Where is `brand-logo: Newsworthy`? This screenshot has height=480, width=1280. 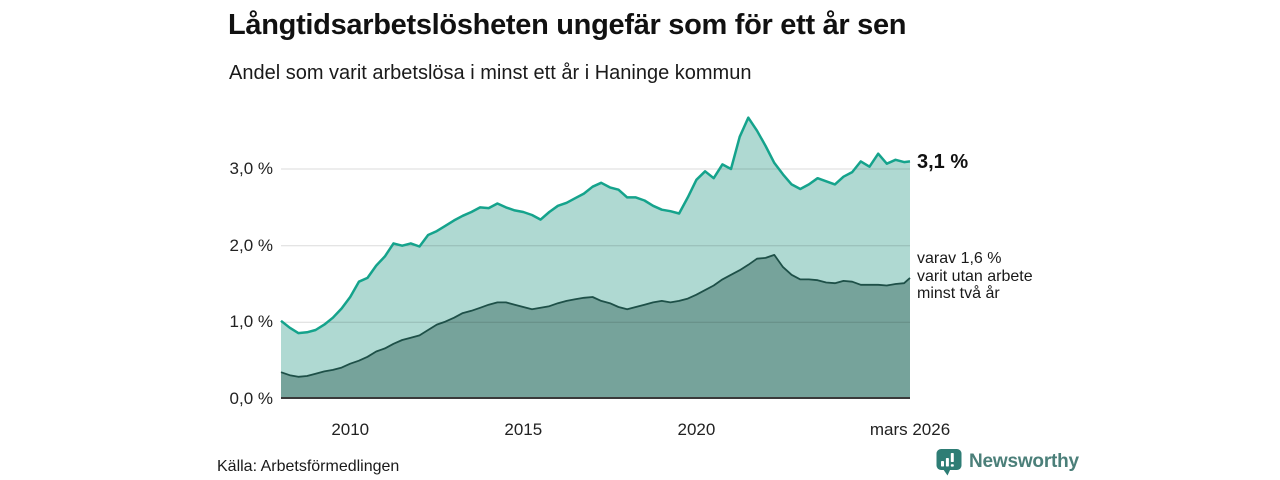
brand-logo: Newsworthy is located at coordinates (1007, 462).